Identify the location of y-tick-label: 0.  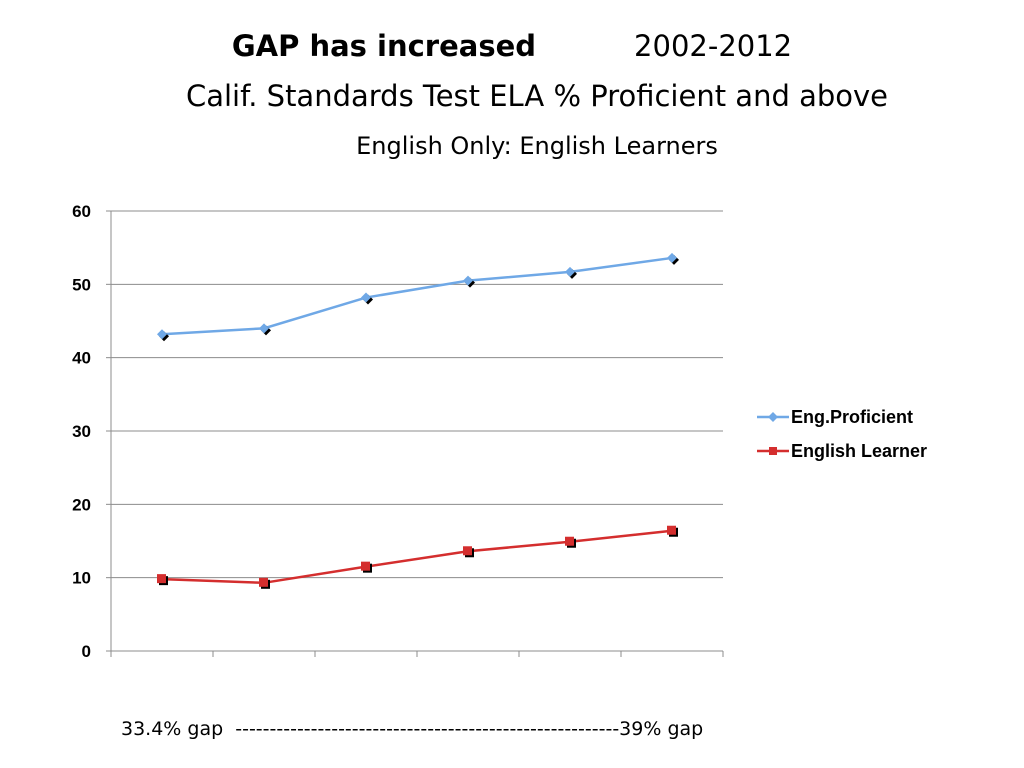
(86, 651).